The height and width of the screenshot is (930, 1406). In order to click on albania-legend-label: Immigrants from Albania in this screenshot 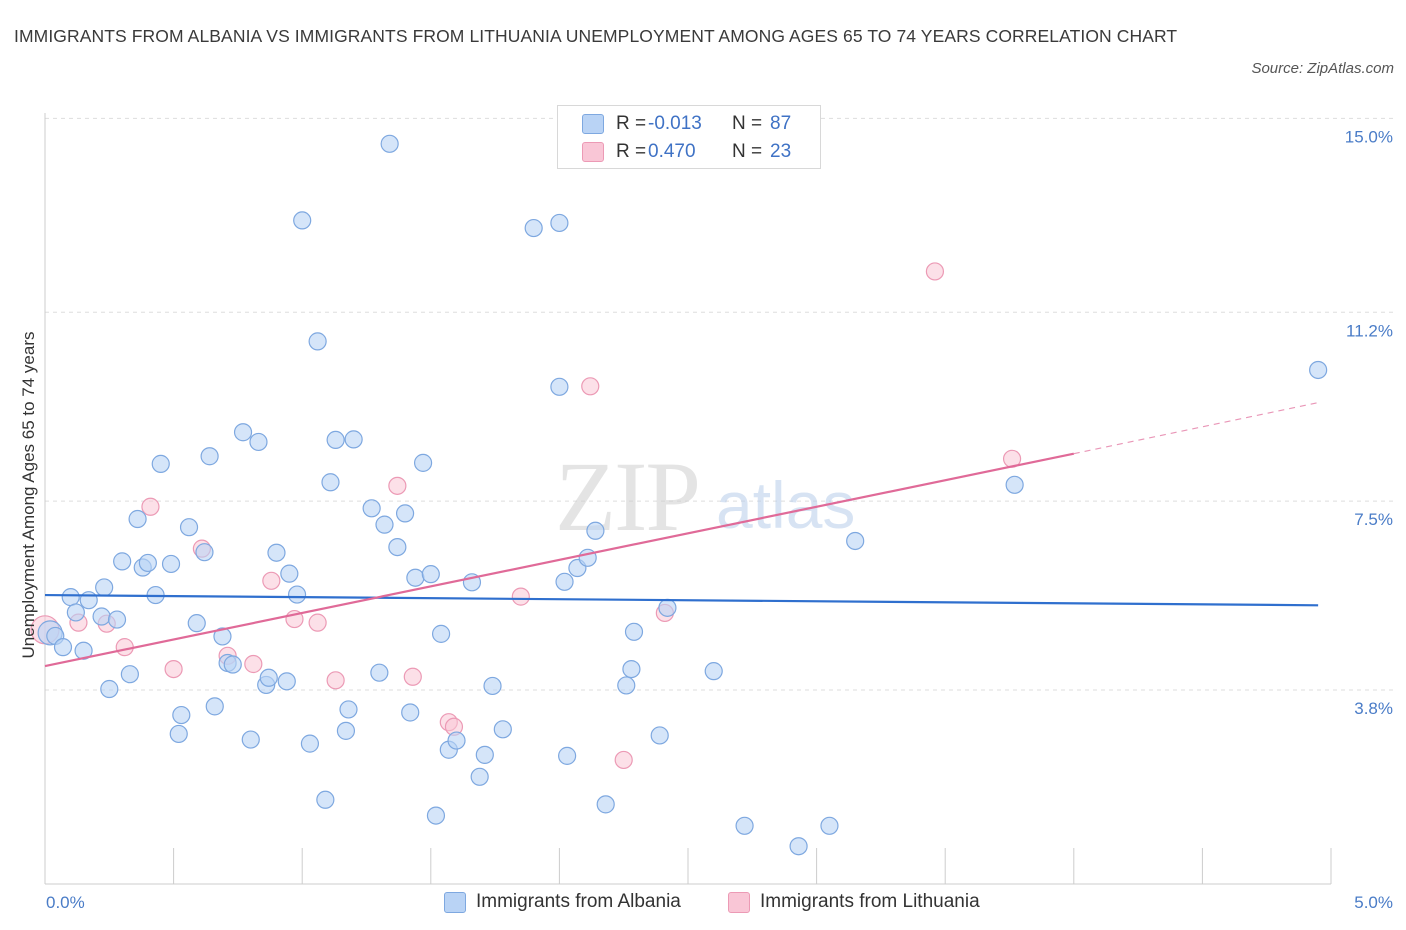, I will do `click(578, 901)`.